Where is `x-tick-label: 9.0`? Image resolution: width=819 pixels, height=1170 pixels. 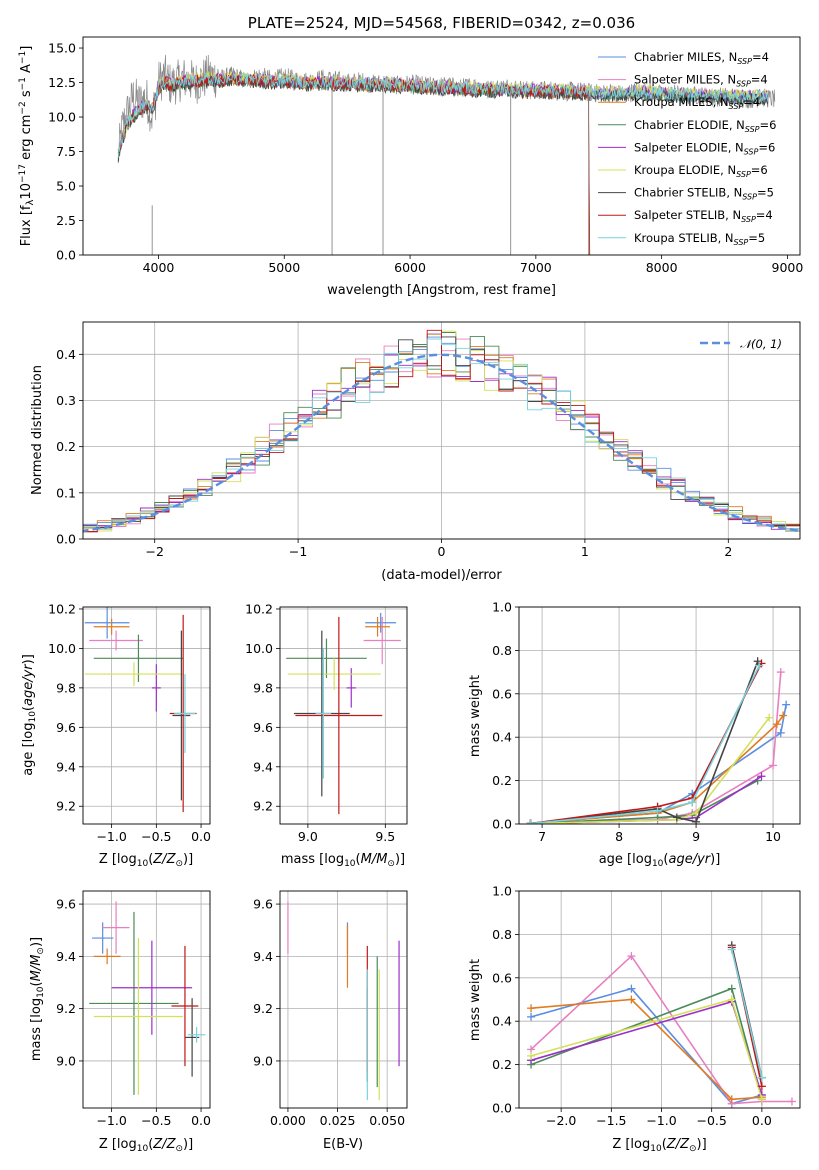 x-tick-label: 9.0 is located at coordinates (308, 836).